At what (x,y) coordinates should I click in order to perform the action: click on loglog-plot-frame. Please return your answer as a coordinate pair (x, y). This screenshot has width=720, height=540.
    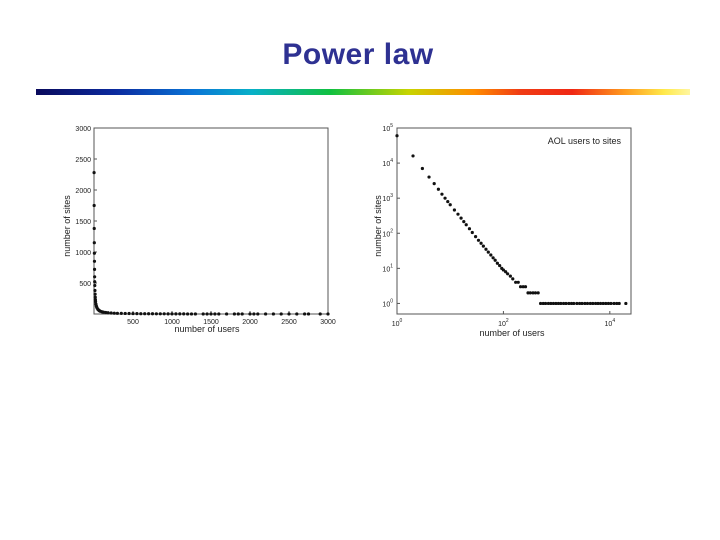
    Looking at the image, I should click on (514, 221).